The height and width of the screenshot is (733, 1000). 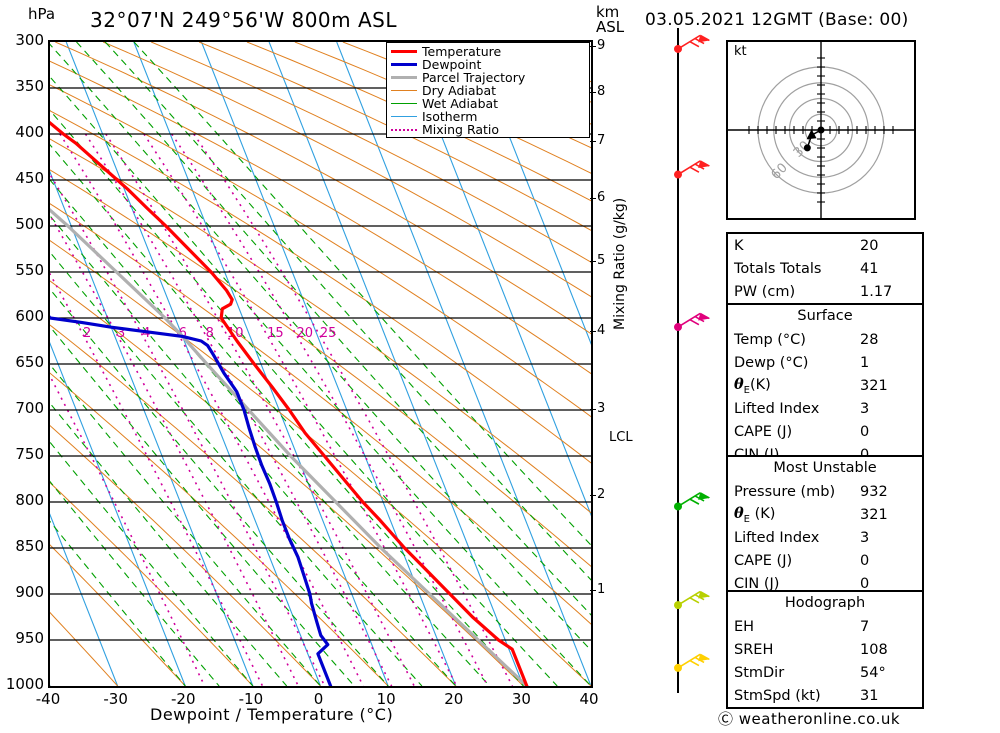 What do you see at coordinates (459, 90) in the screenshot?
I see `legend-label: Dry Adiabat` at bounding box center [459, 90].